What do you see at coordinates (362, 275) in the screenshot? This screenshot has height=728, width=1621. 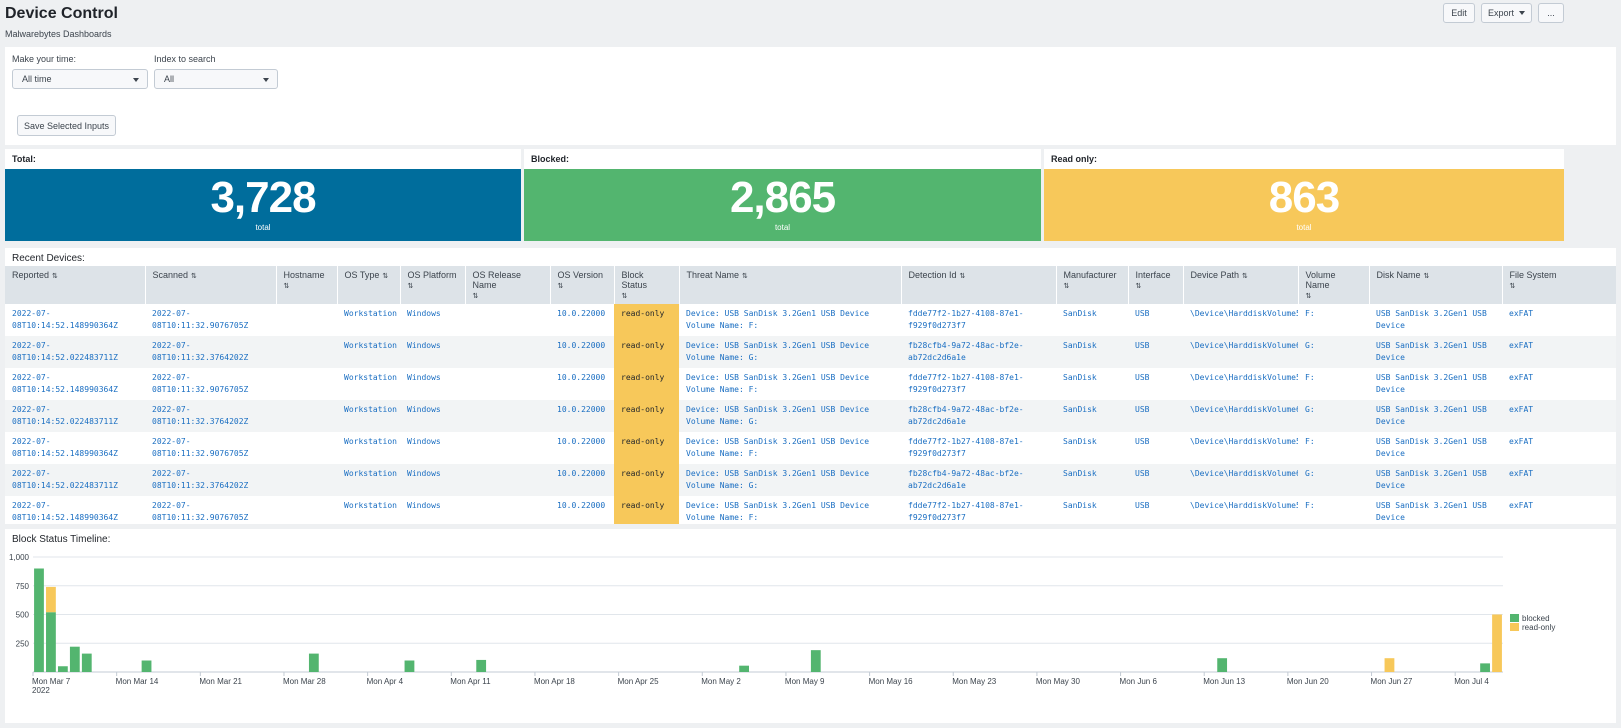 I see `column-header-label: OS Type` at bounding box center [362, 275].